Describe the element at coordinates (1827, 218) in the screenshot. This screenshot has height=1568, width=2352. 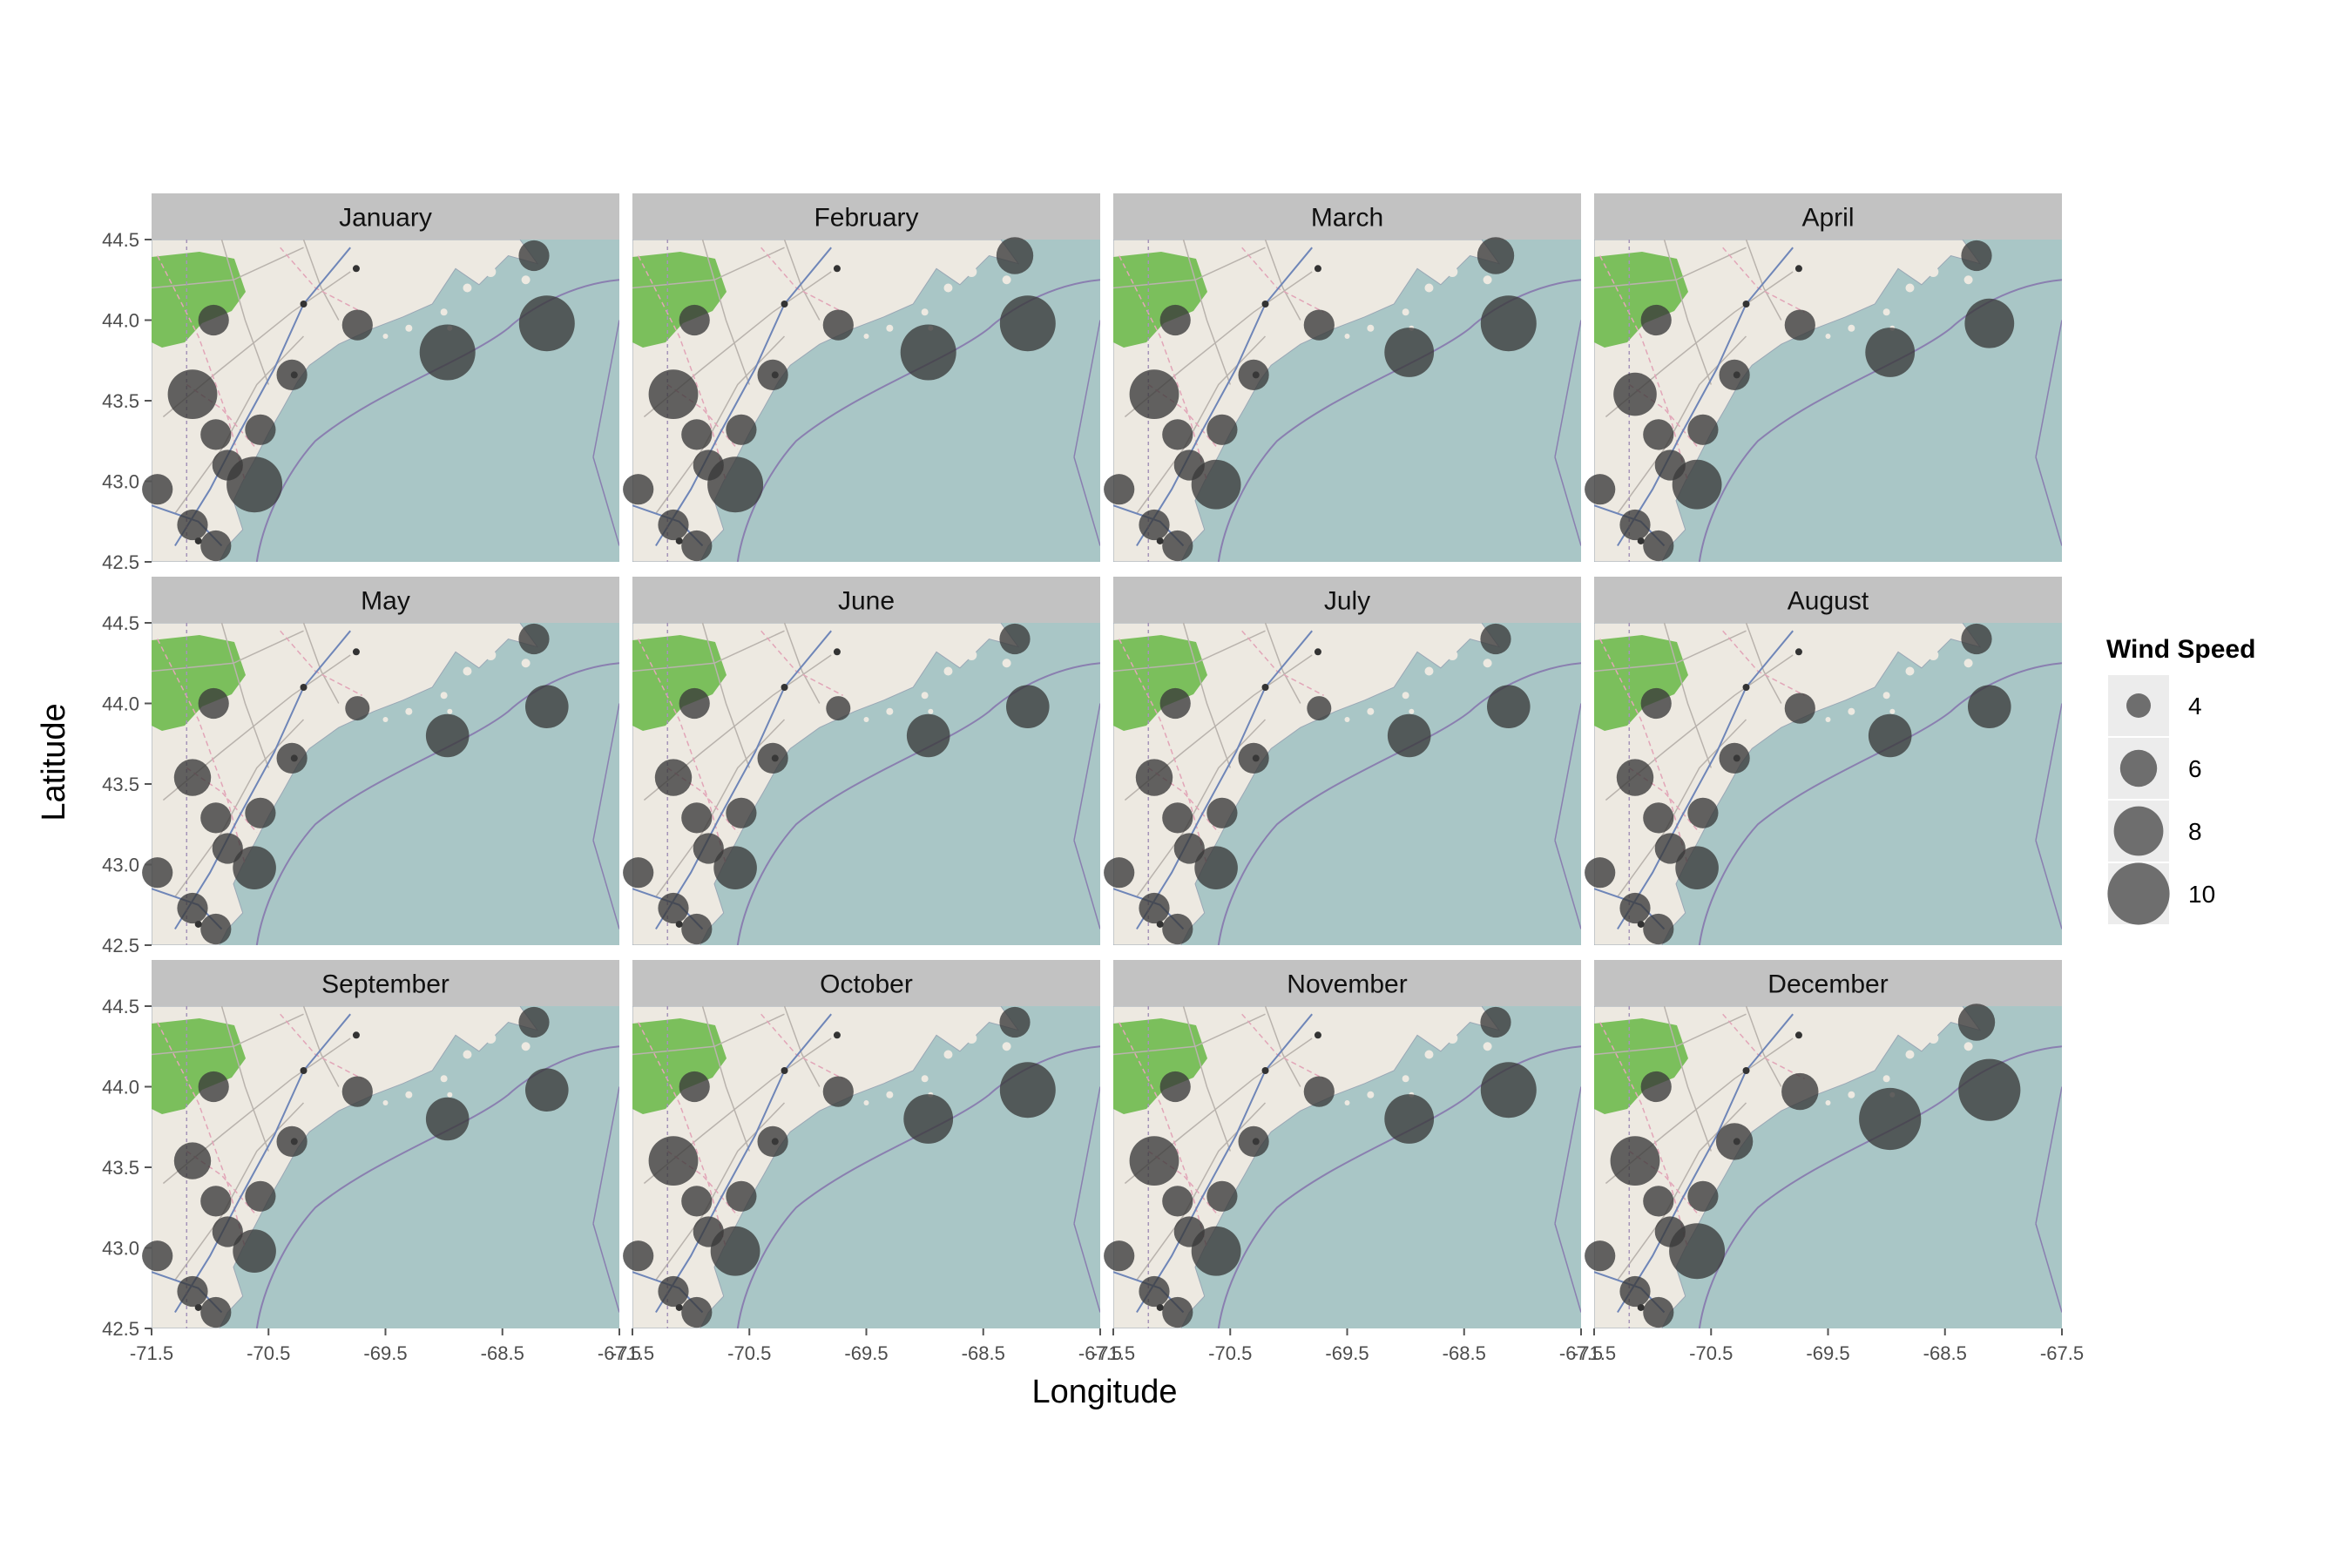
I see `strip-label-april: April` at that location.